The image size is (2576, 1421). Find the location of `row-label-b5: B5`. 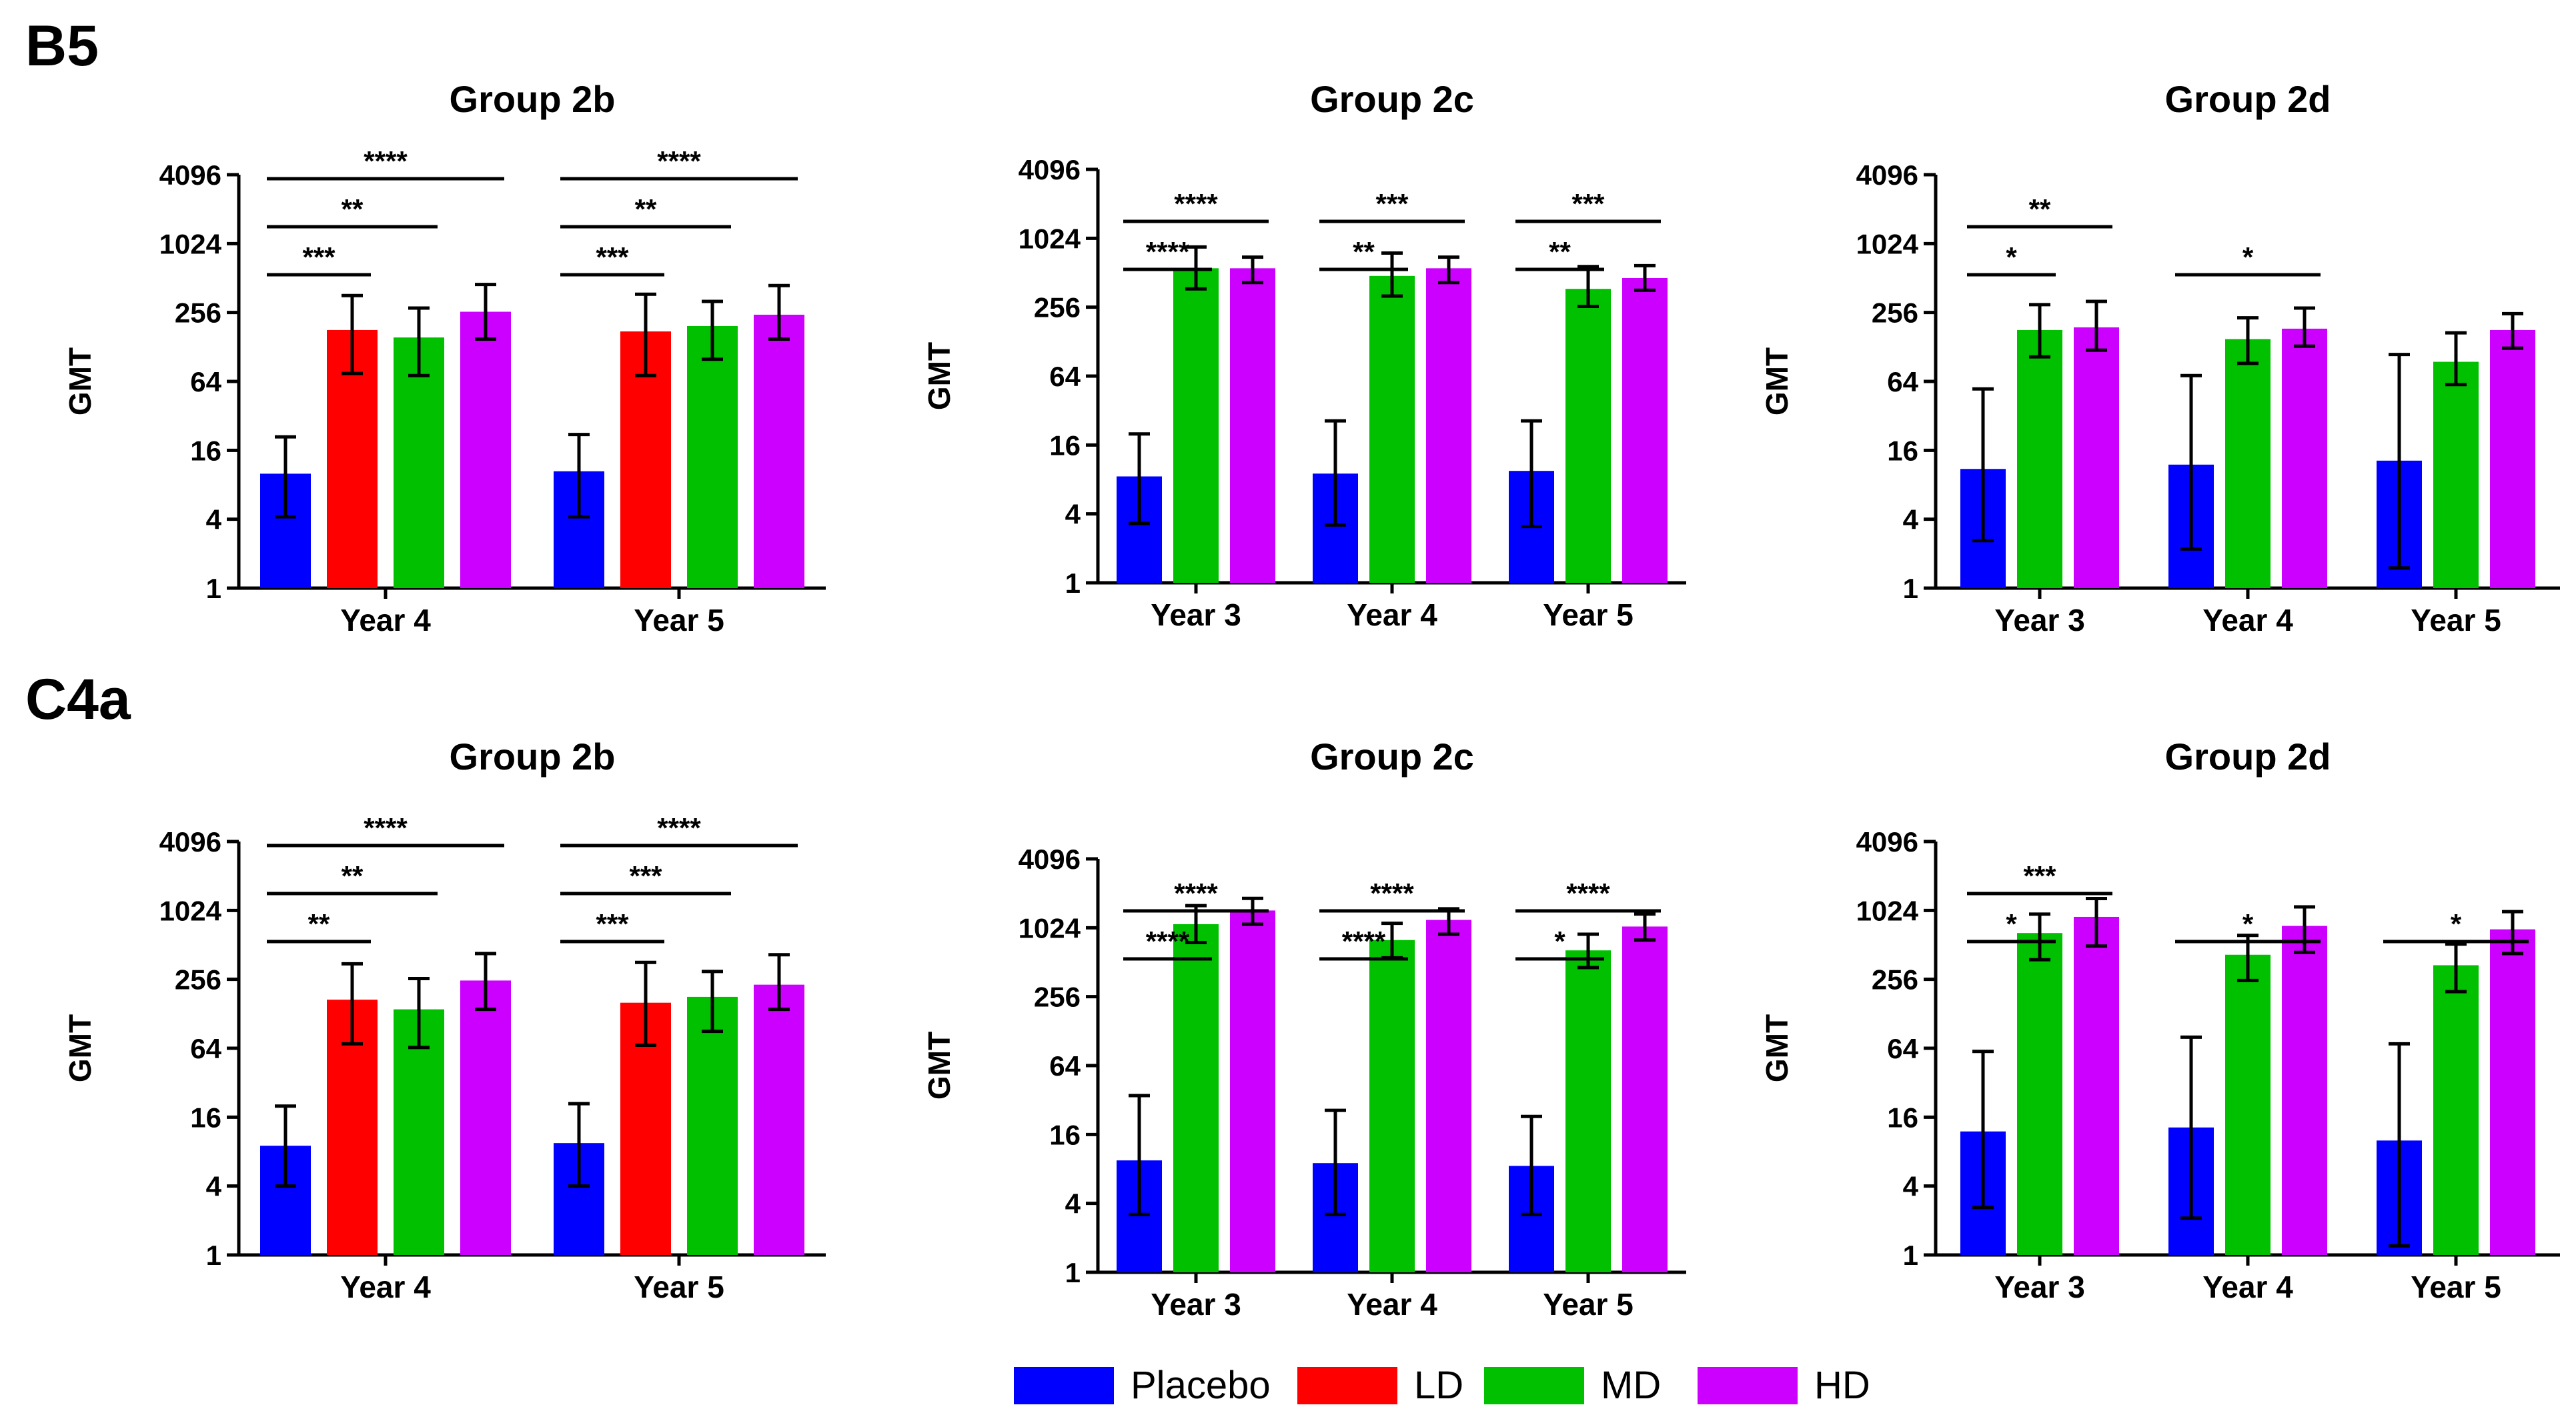

row-label-b5: B5 is located at coordinates (62, 46).